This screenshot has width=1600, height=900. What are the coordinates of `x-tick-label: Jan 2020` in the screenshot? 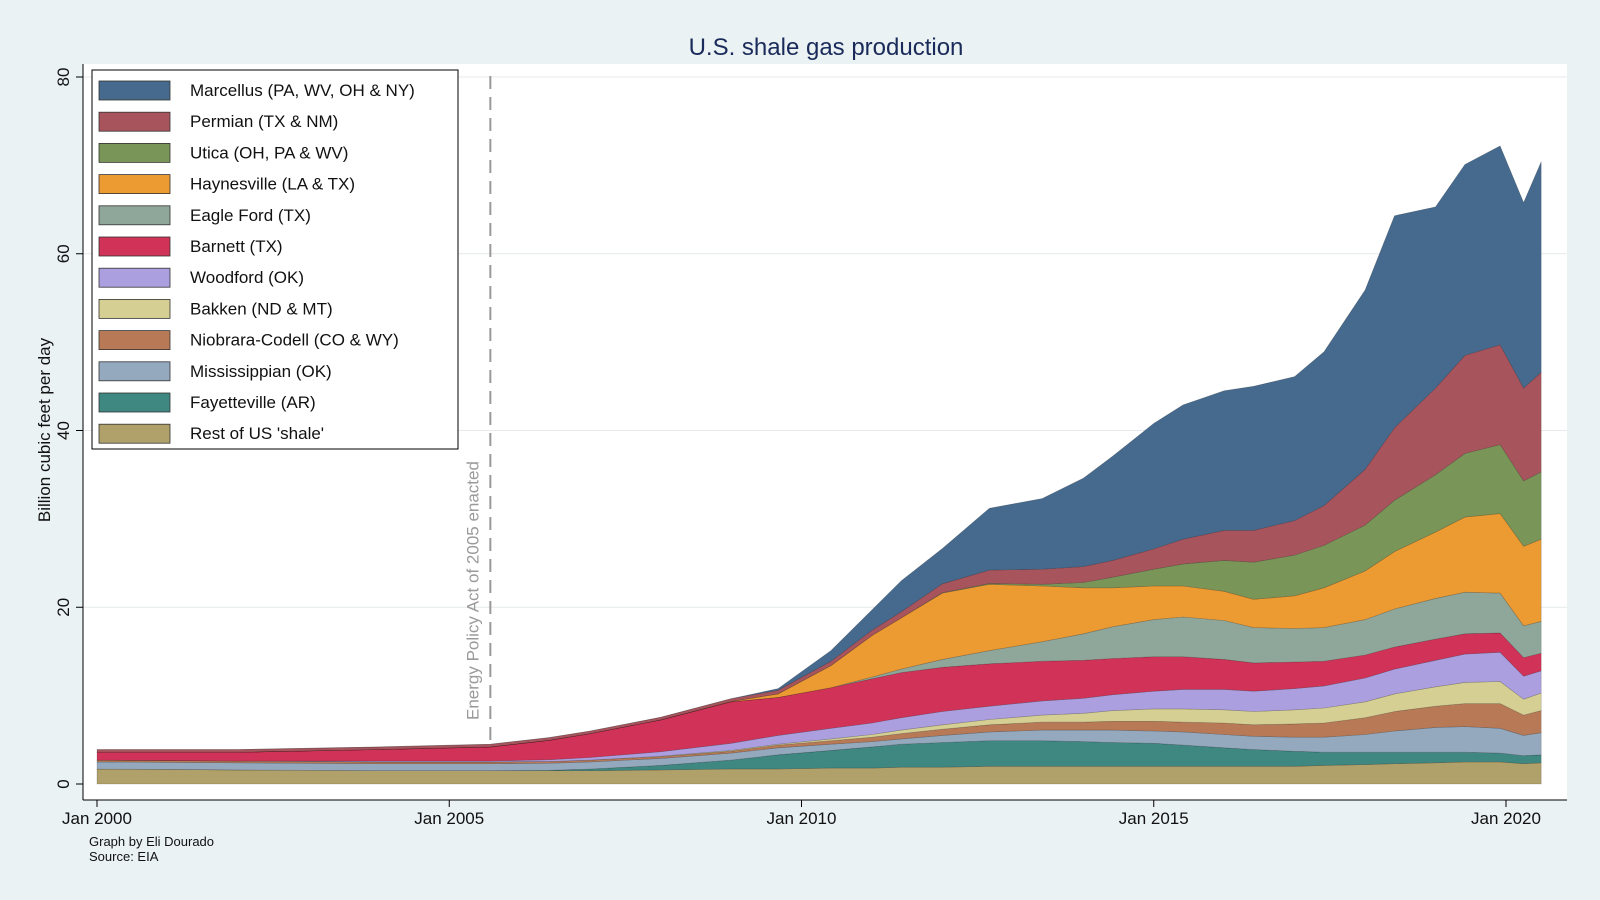 It's located at (1506, 818).